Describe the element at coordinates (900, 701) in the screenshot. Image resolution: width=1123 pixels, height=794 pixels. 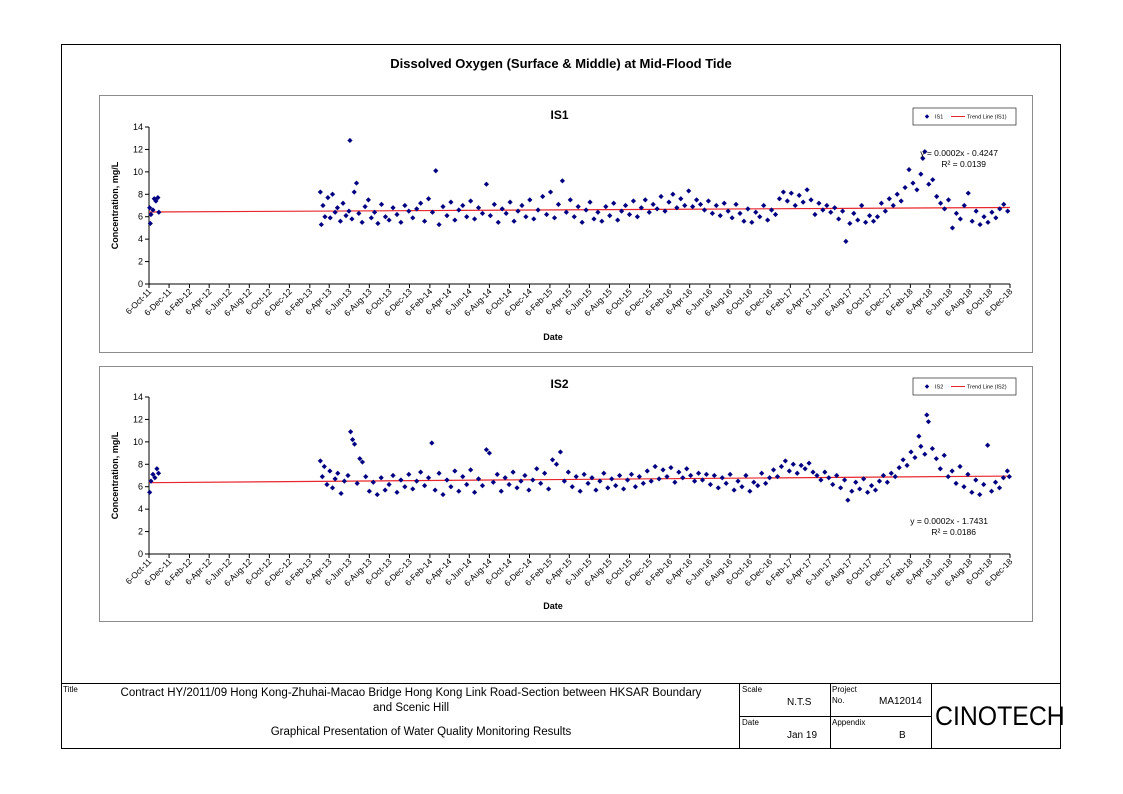
I see `project-value: MA12014` at that location.